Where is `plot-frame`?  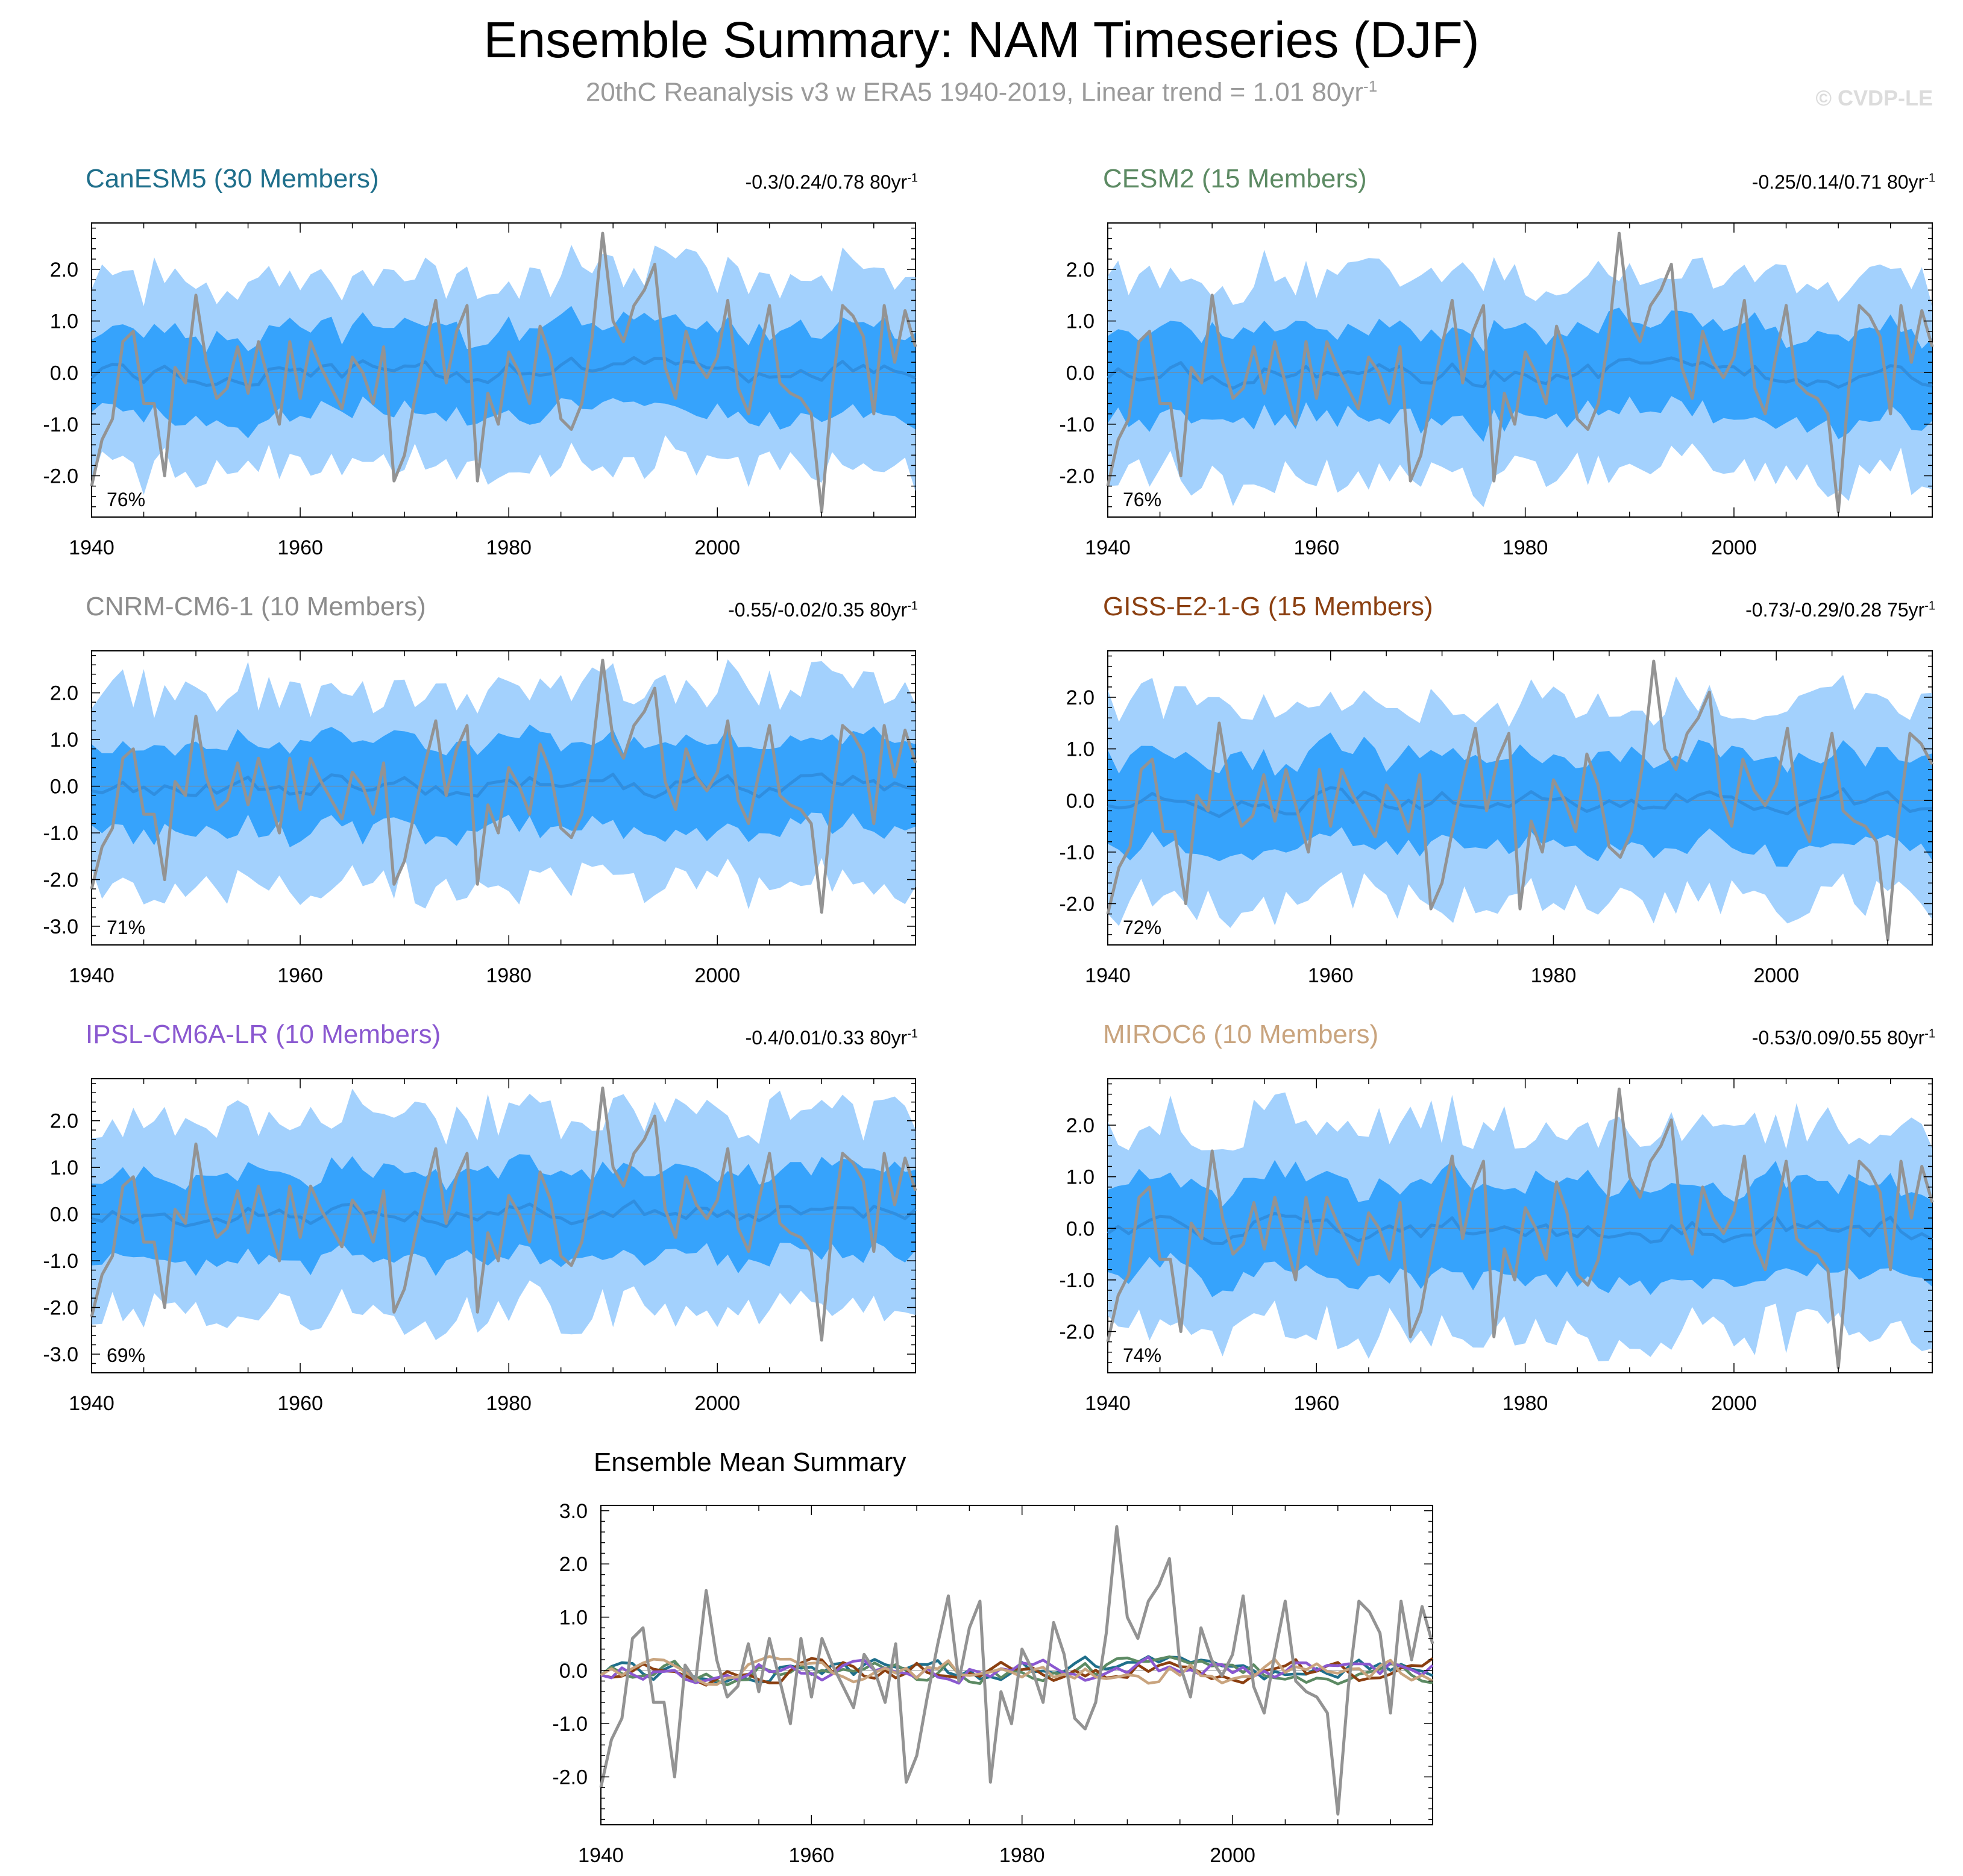 plot-frame is located at coordinates (1016, 1665).